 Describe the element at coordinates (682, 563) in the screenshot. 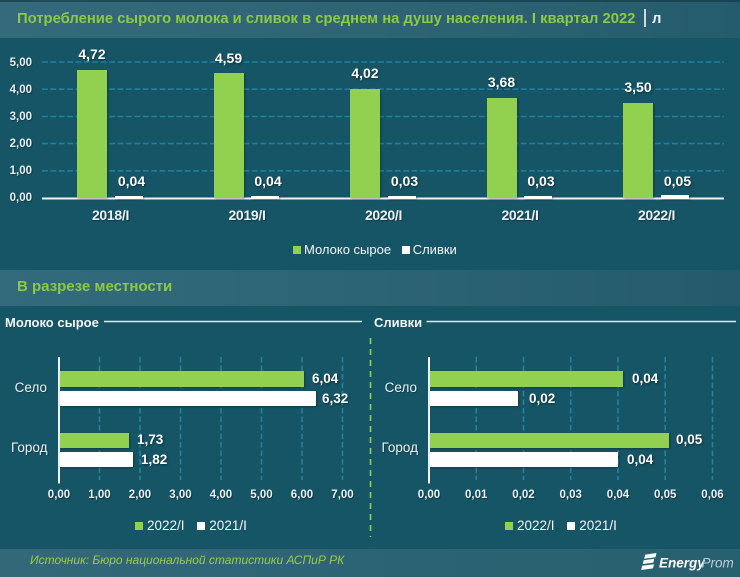

I see `svg-text: Energy` at that location.